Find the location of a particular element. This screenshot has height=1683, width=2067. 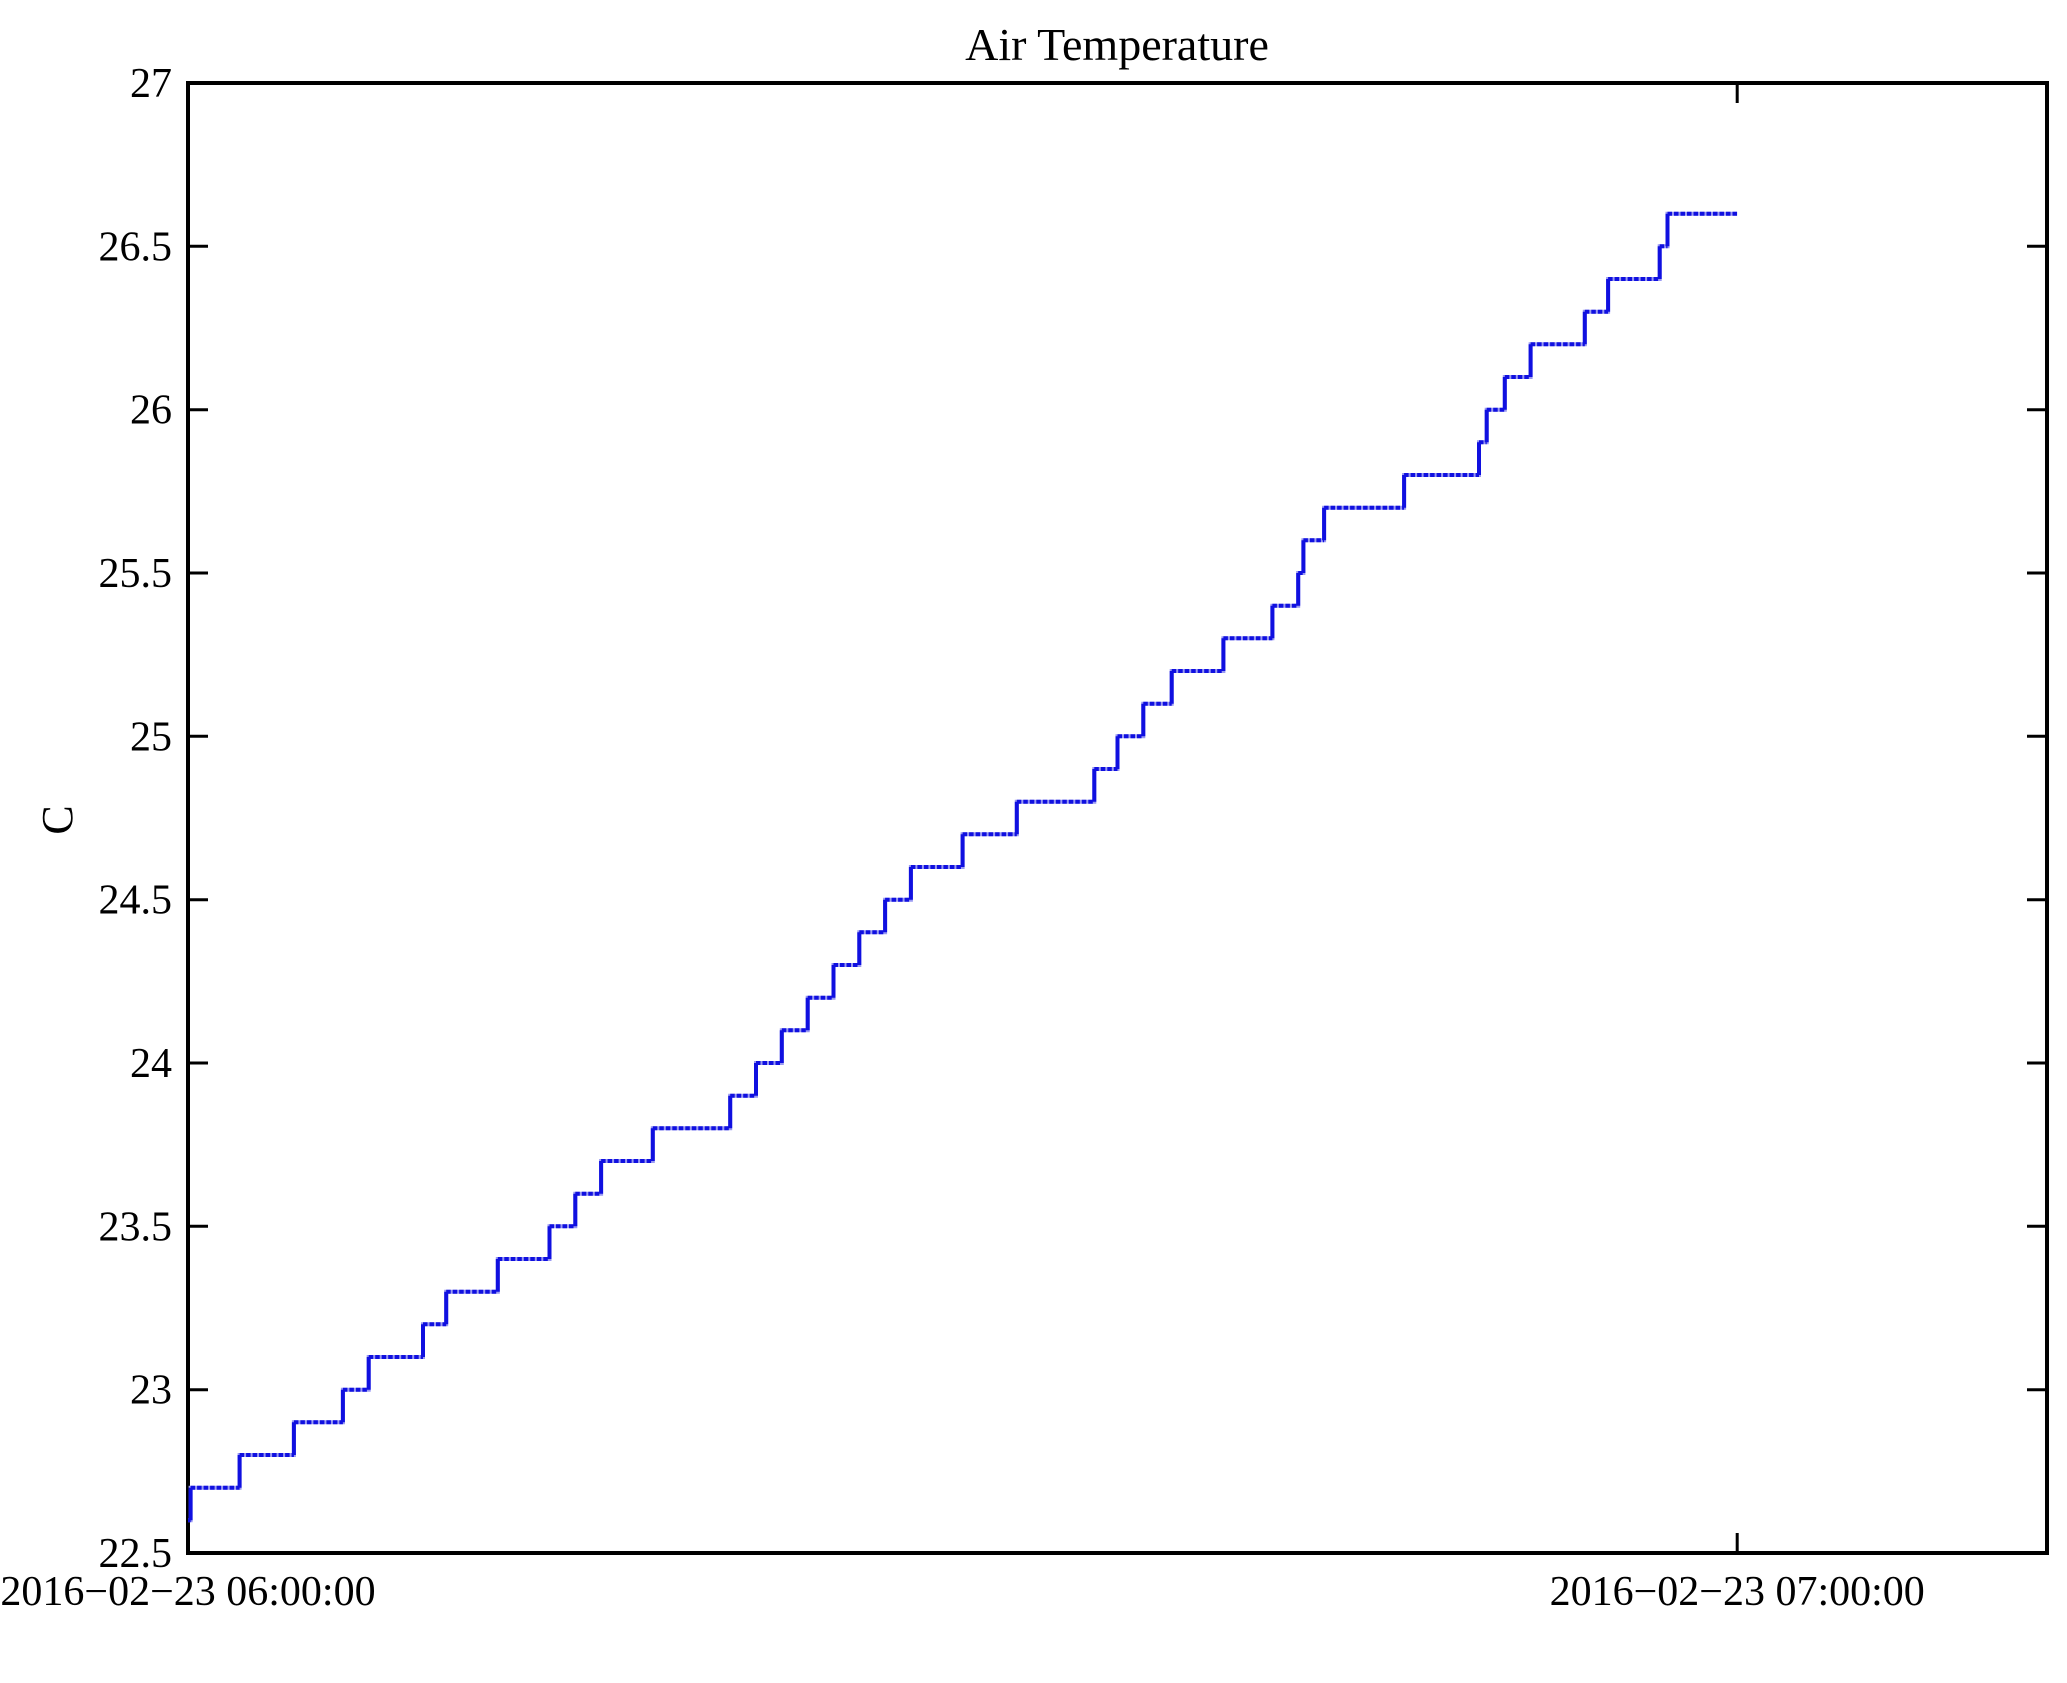

y-tick-label: 24.5 is located at coordinates (136, 901).